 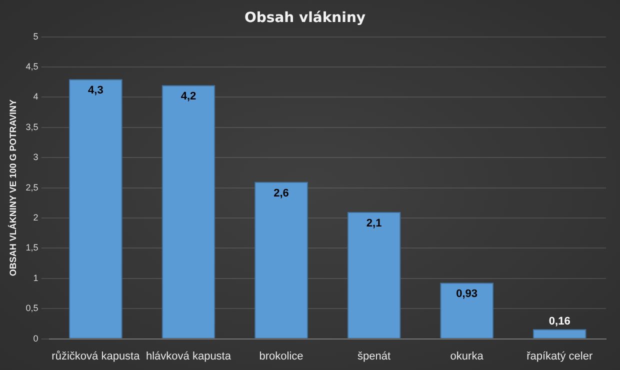 I want to click on x-tick-label: okurka, so click(x=467, y=356).